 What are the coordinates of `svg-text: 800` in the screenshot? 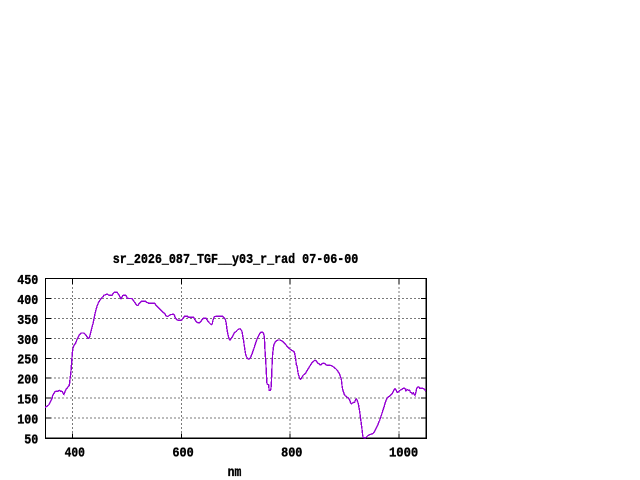 It's located at (291, 453).